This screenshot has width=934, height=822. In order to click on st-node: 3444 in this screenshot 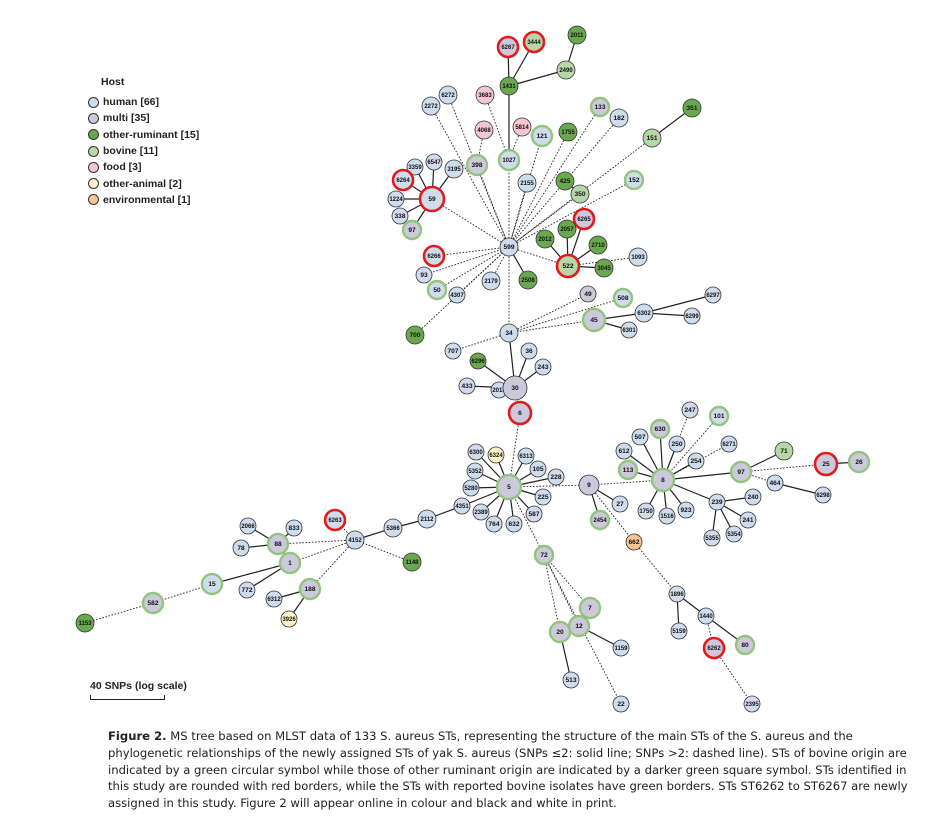, I will do `click(534, 42)`.